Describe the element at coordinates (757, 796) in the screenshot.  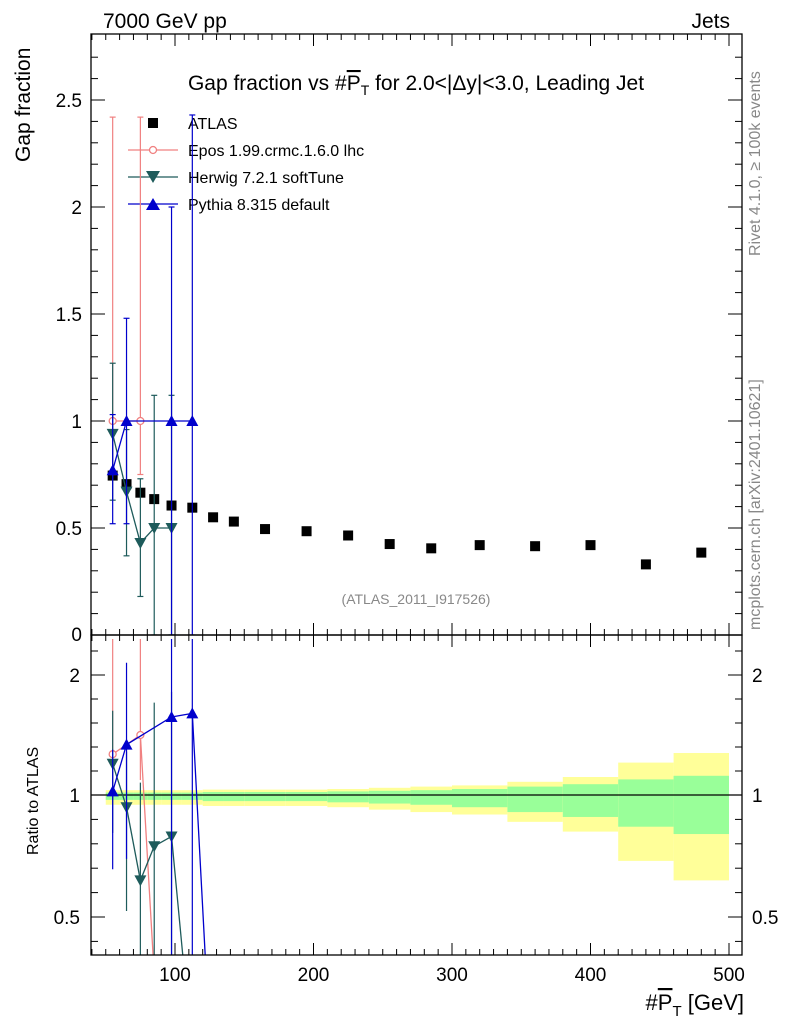
I see `ratio-y-tick-label-right: 1` at that location.